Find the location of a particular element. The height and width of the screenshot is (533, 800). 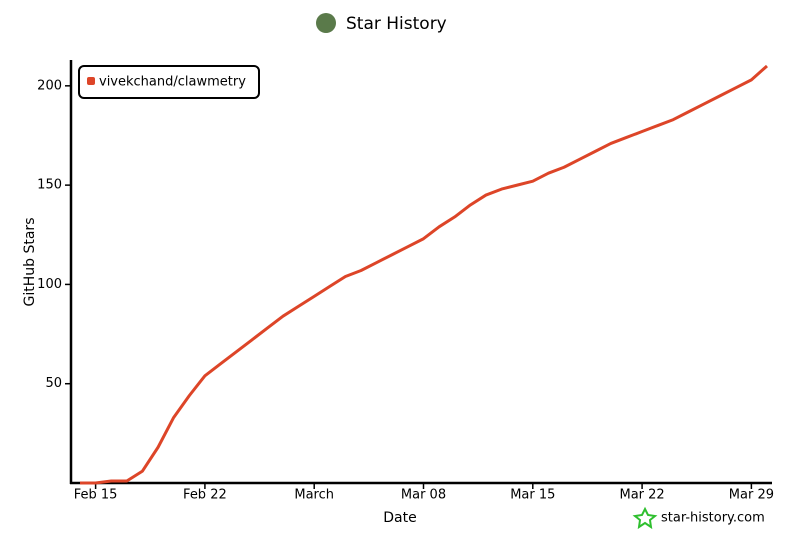

y-tick-label: 100 is located at coordinates (49, 284).